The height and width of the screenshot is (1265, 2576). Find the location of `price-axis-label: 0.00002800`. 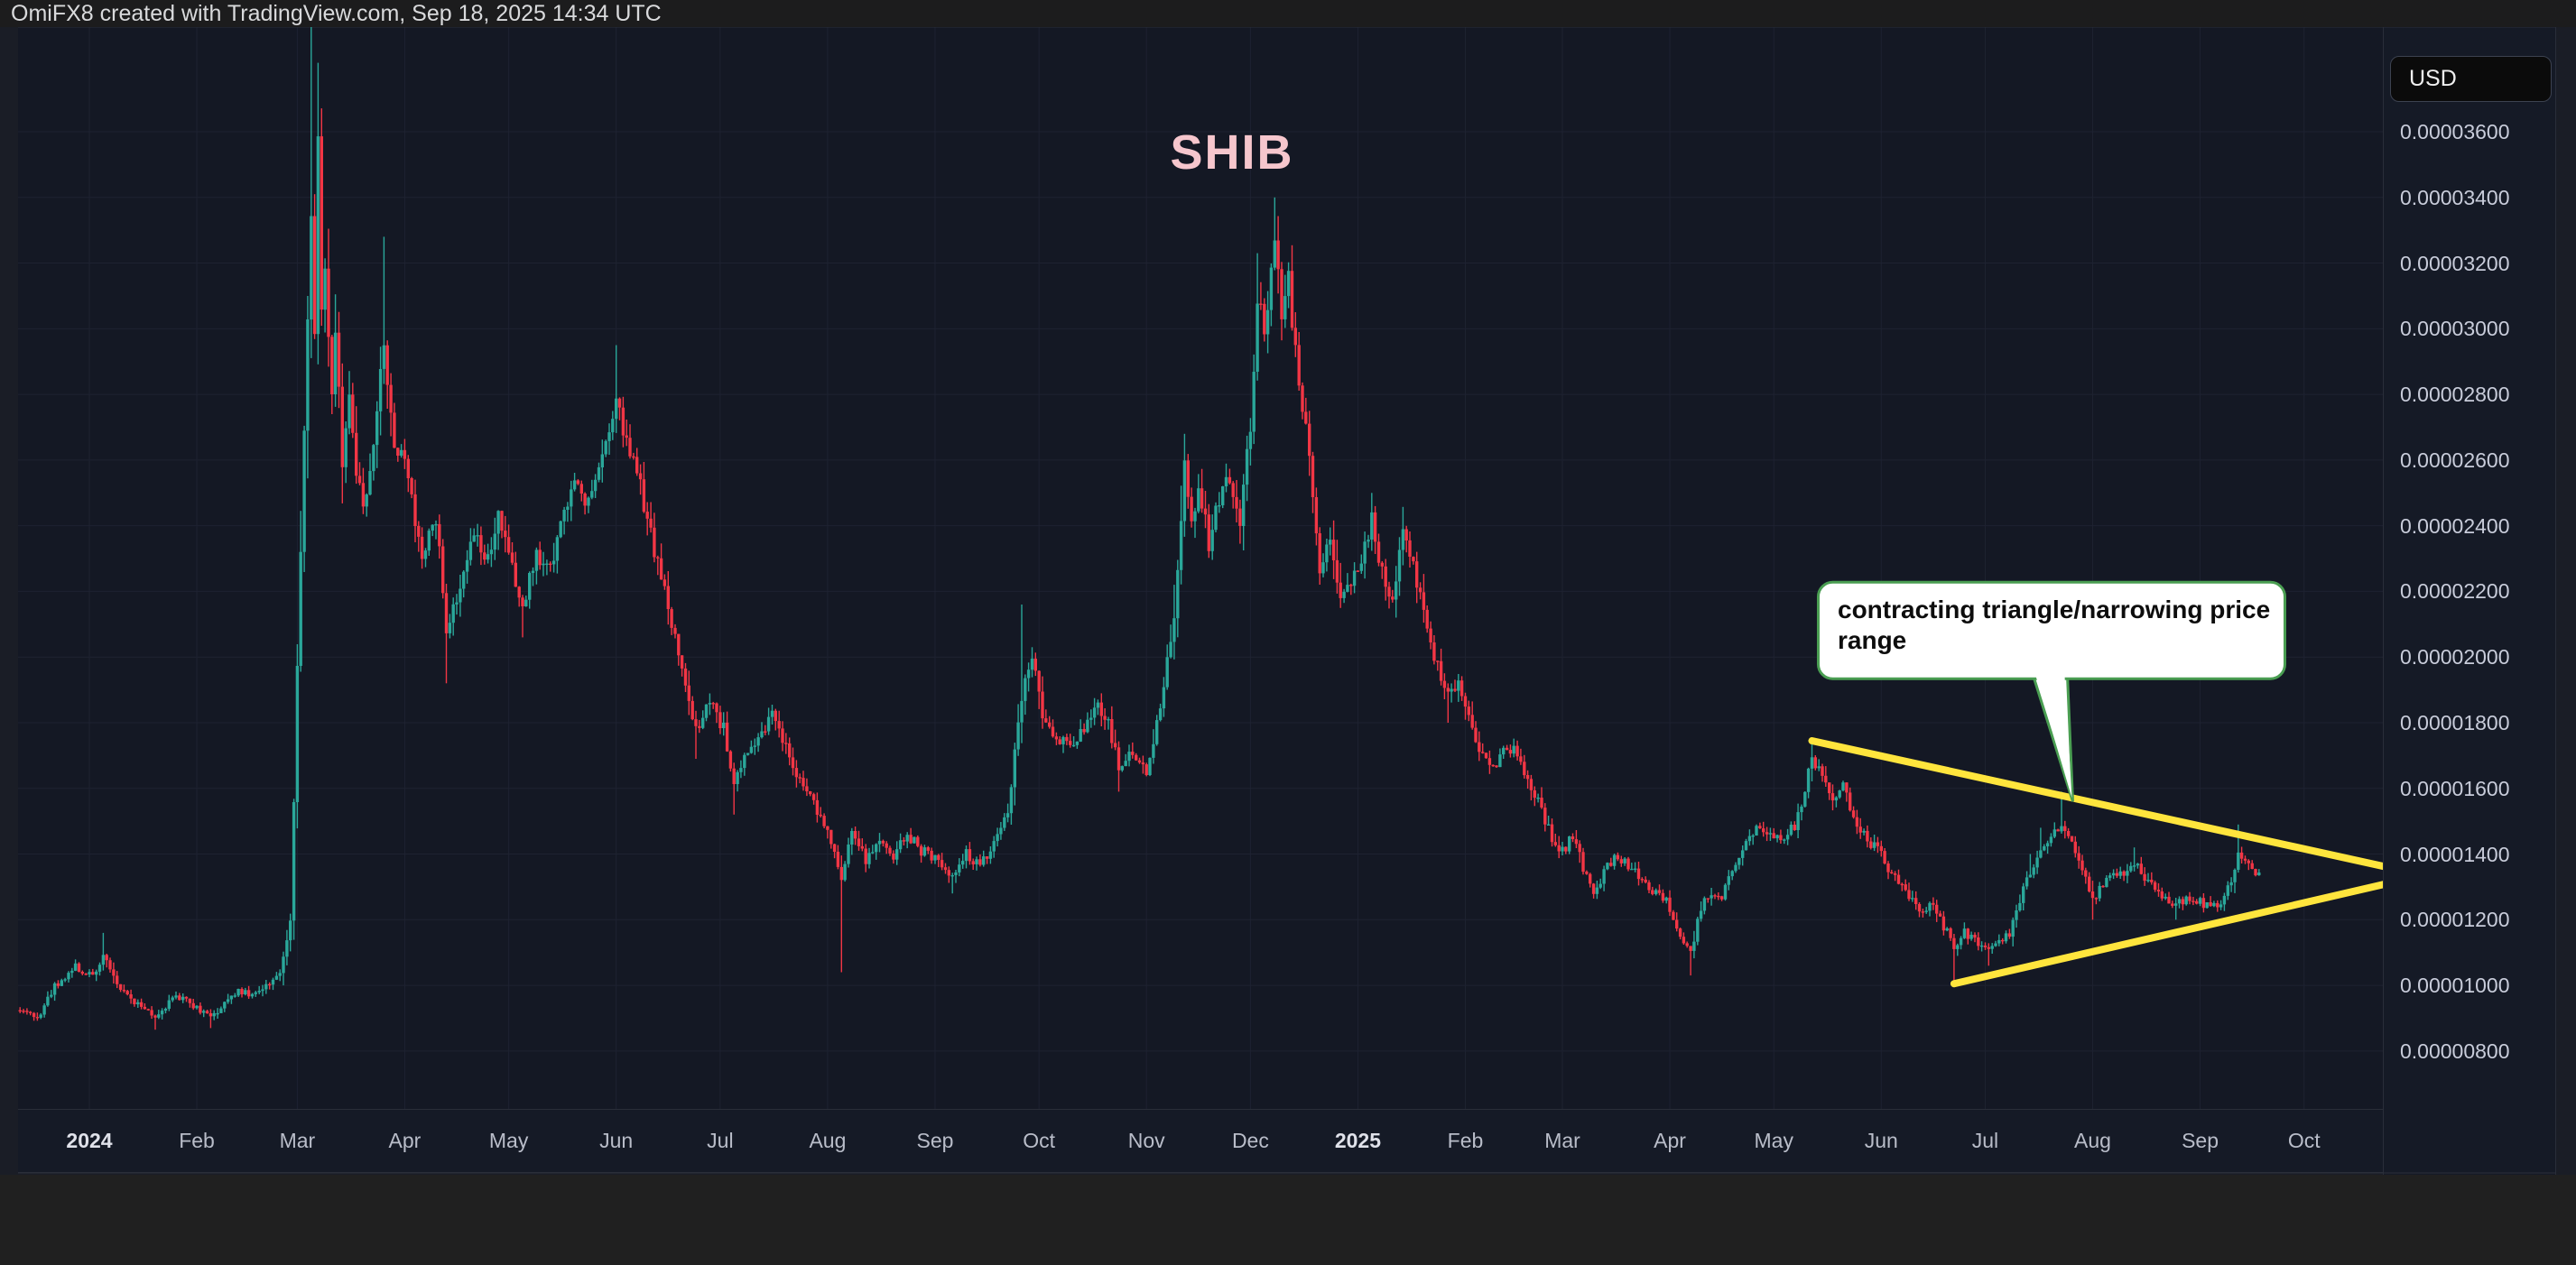

price-axis-label: 0.00002800 is located at coordinates (2455, 395).